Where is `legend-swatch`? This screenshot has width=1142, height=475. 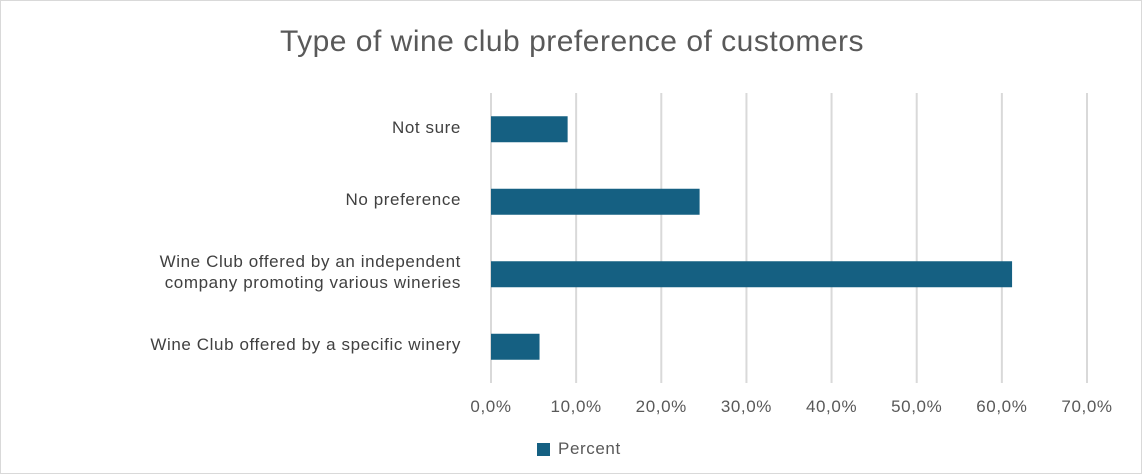 legend-swatch is located at coordinates (543, 449).